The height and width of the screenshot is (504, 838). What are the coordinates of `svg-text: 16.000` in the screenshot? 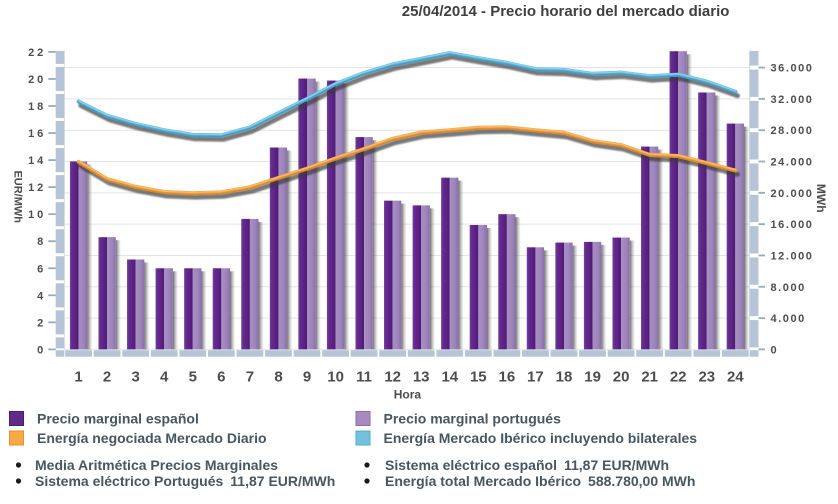 It's located at (792, 225).